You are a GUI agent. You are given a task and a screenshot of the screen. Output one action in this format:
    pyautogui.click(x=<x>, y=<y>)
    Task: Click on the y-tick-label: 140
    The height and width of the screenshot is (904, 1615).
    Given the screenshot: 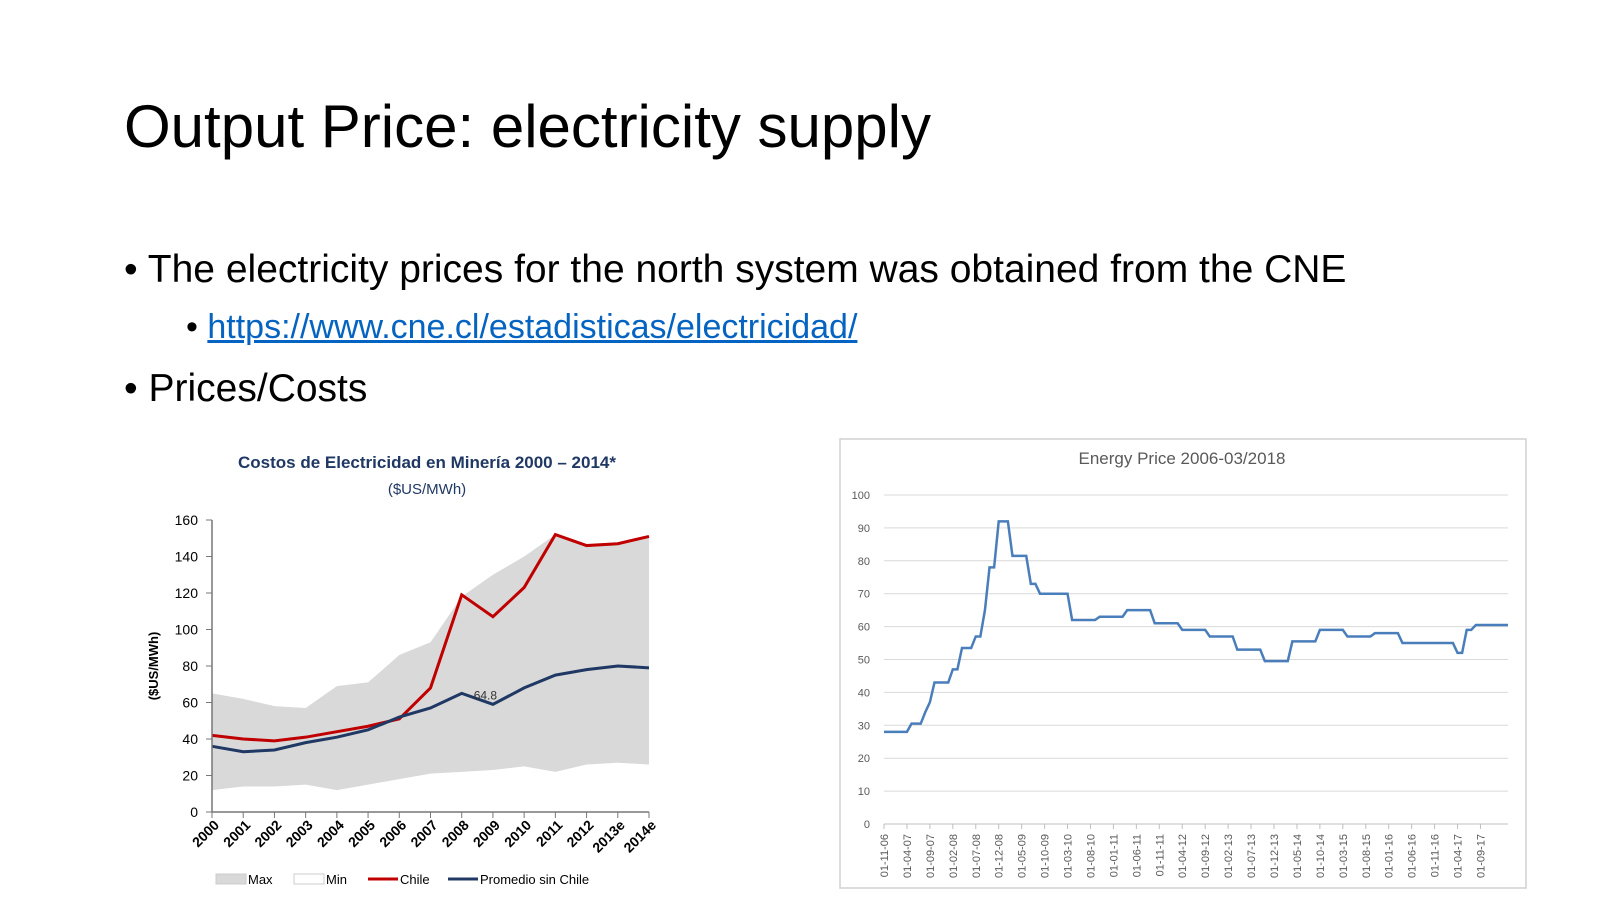 What is the action you would take?
    pyautogui.click(x=187, y=557)
    